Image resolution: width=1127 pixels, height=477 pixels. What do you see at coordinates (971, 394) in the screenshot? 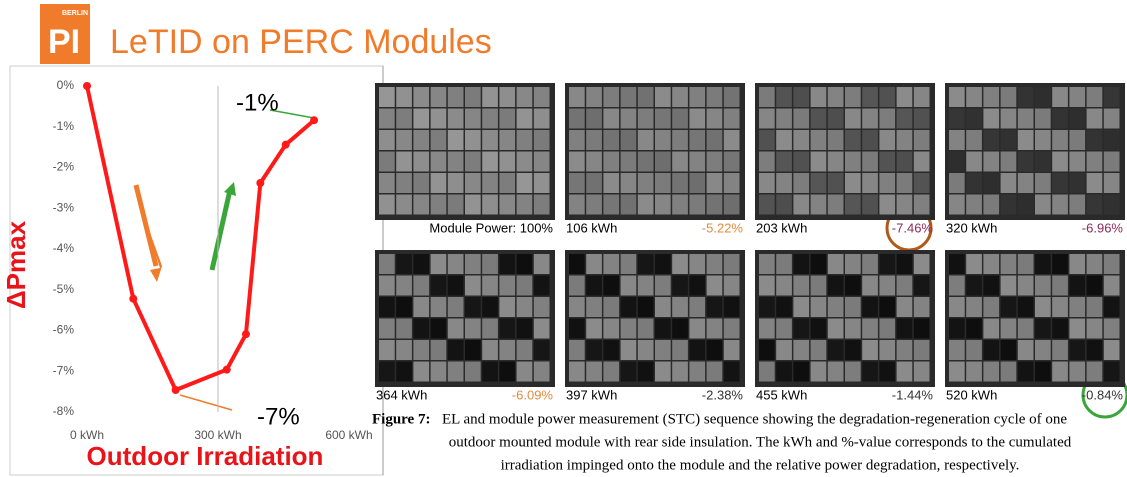
I see `panel-label: 520 kWh` at bounding box center [971, 394].